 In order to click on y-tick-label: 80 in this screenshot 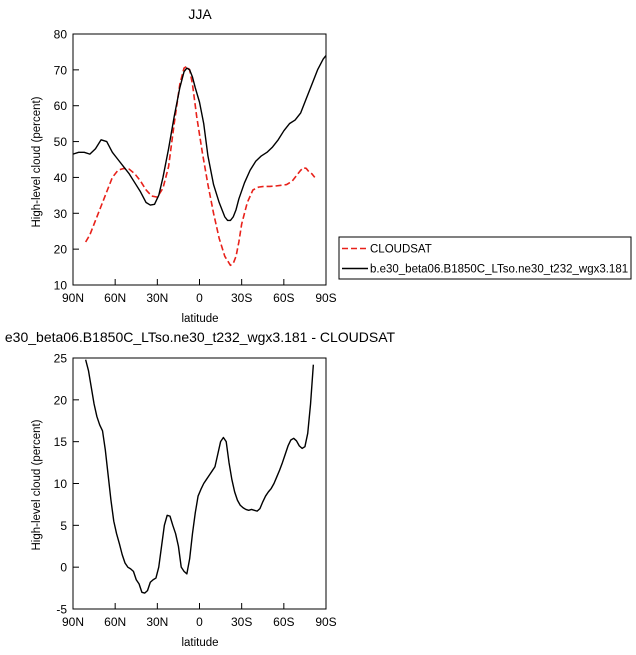, I will do `click(61, 35)`.